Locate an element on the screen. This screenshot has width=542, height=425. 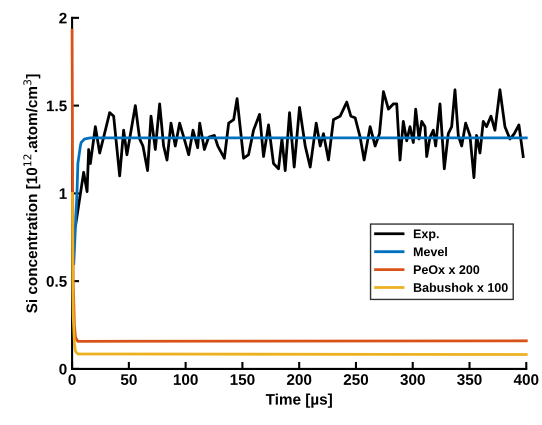
legend-label: Exp. is located at coordinates (426, 235).